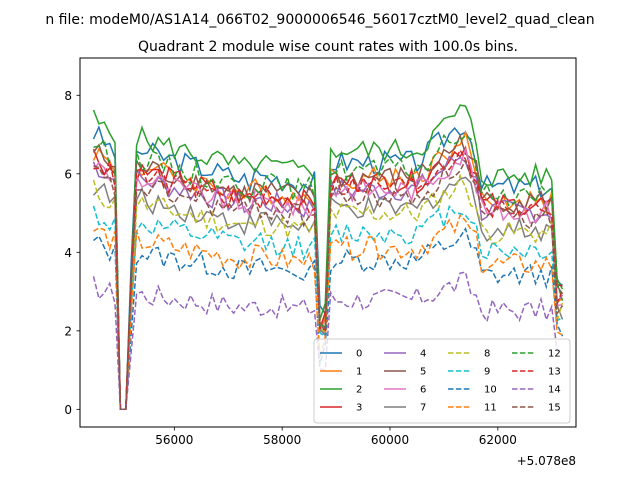 This screenshot has width=640, height=480. What do you see at coordinates (336, 437) in the screenshot?
I see `x-axis: 56000 58000 60000 62000` at bounding box center [336, 437].